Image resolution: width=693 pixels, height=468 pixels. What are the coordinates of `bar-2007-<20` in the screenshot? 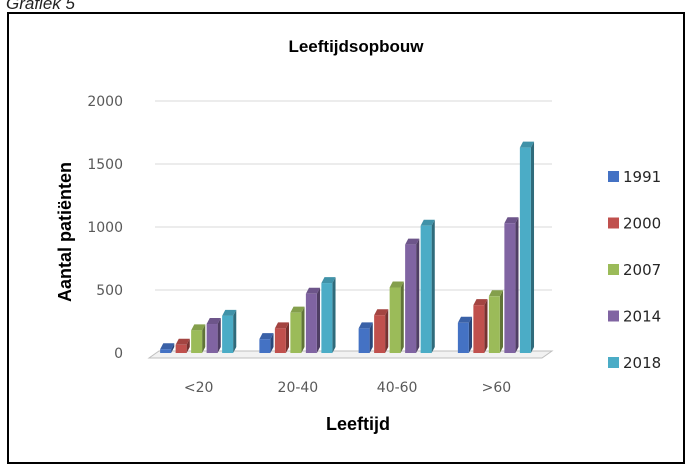 It's located at (198, 338).